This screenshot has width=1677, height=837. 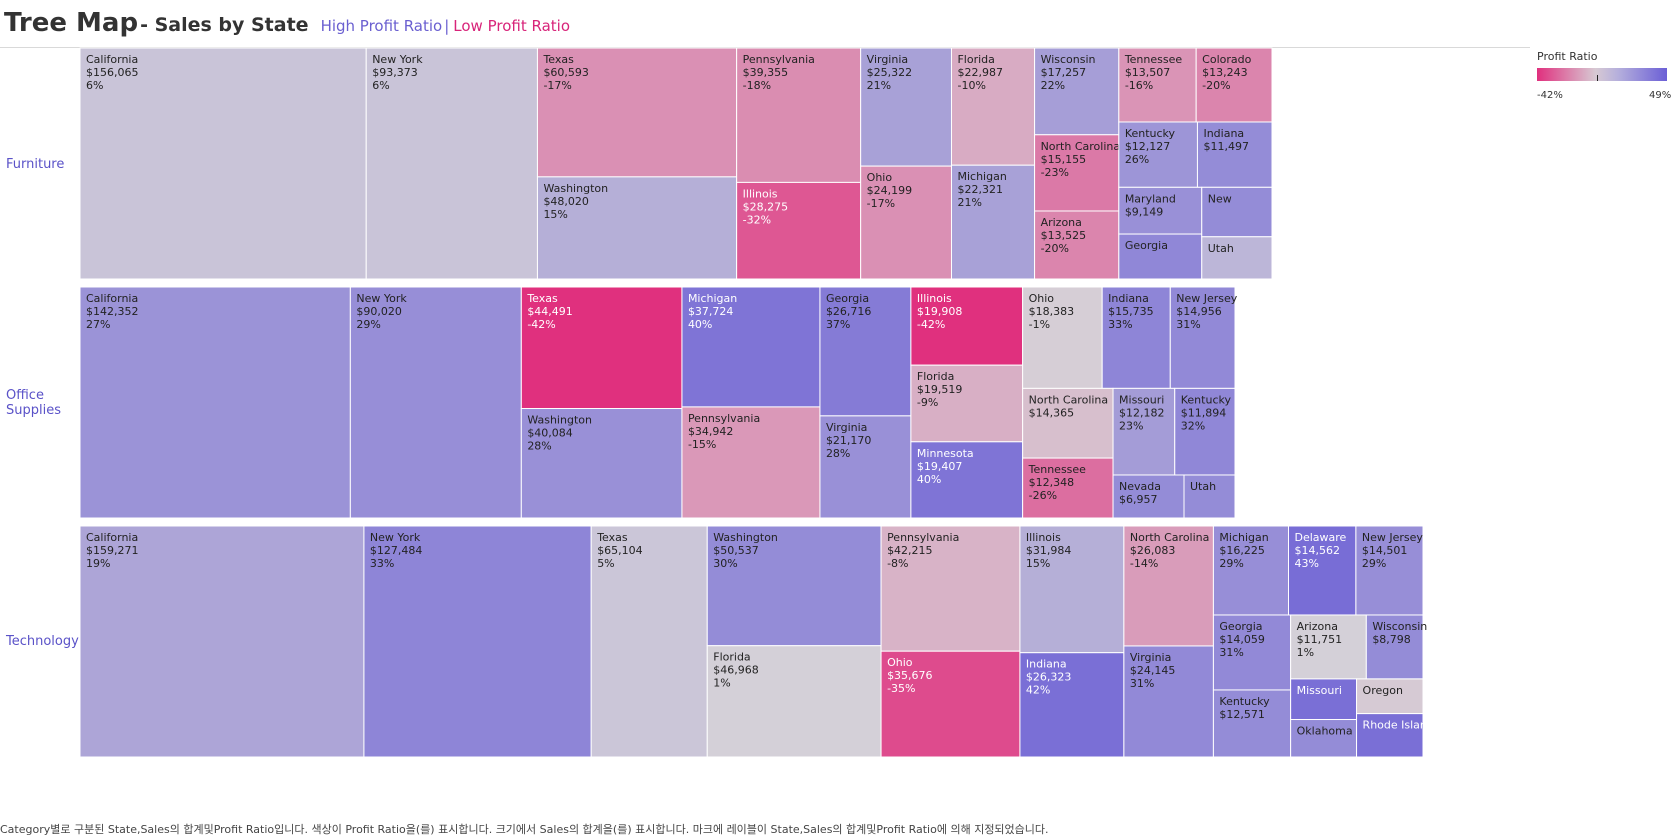 I want to click on treemap-cell-furniture-florida: Florida$22,987-10%, so click(x=993, y=106).